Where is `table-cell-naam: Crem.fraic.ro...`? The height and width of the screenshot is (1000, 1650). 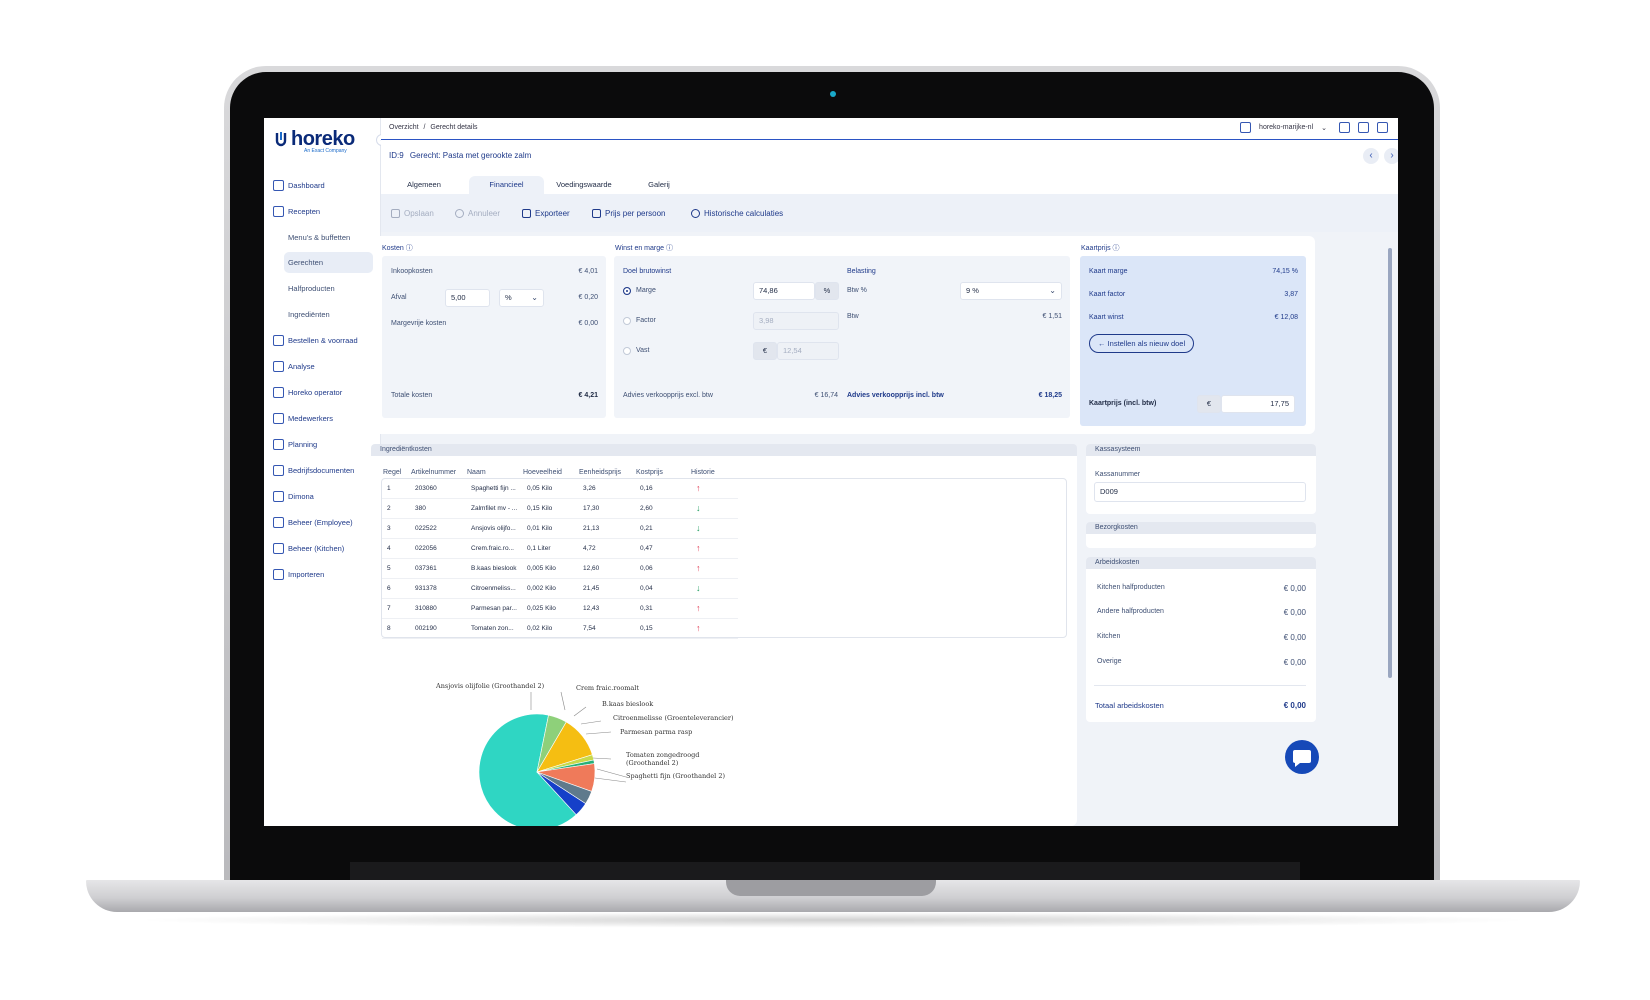
table-cell-naam: Crem.fraic.ro... is located at coordinates (492, 548).